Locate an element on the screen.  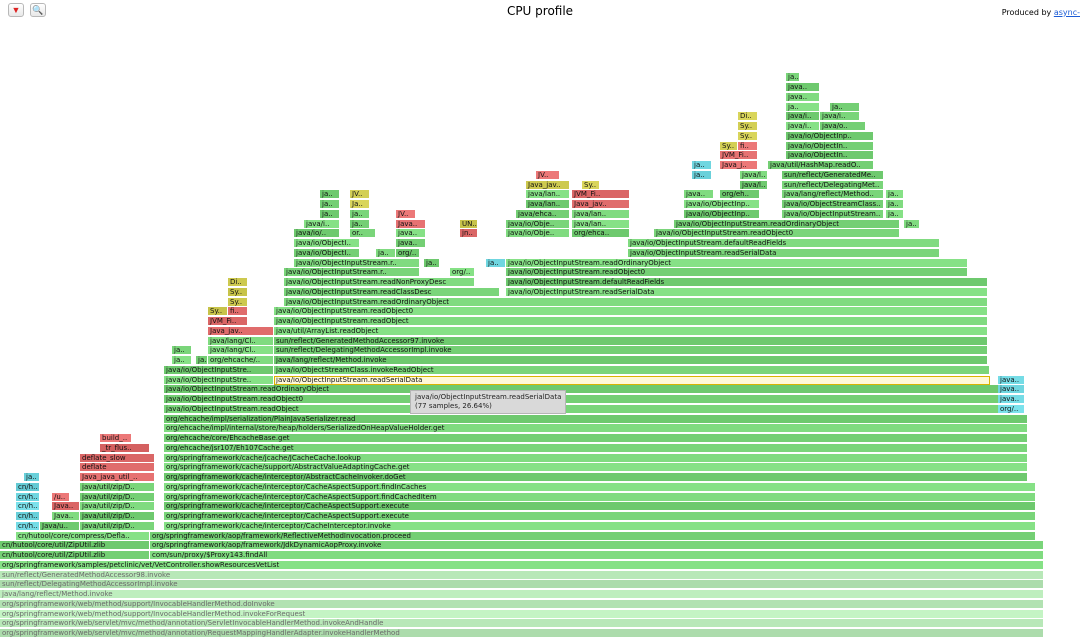
flame-frame: _tr_flus.. is located at coordinates (125, 448).